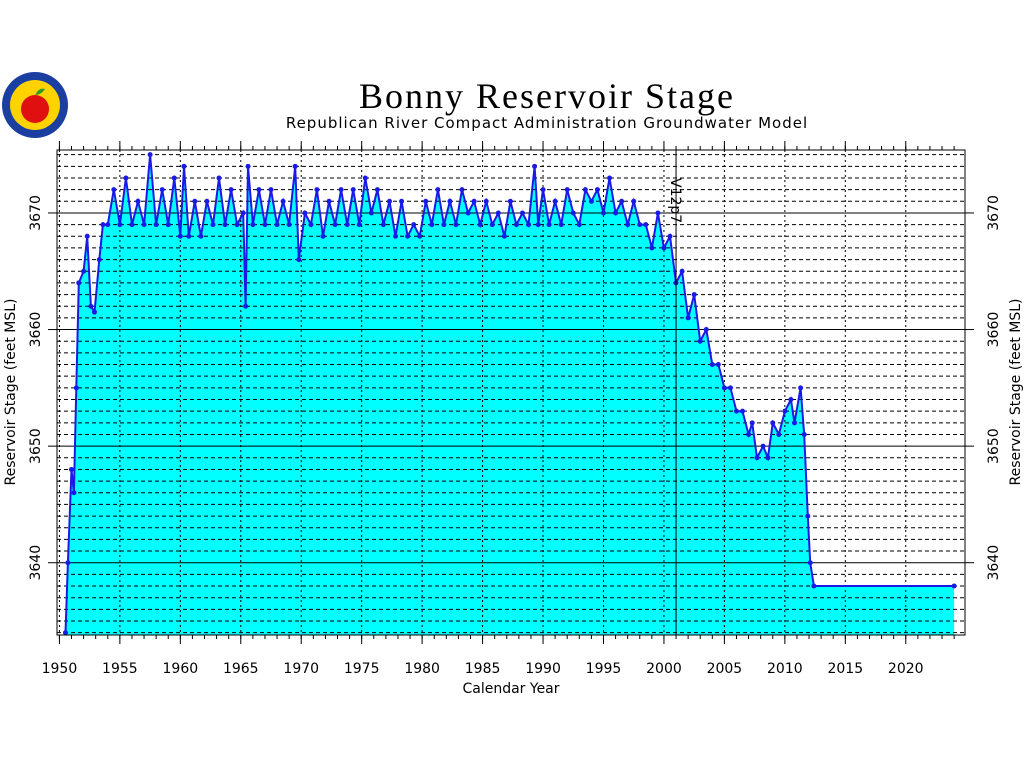  What do you see at coordinates (483, 669) in the screenshot?
I see `x-tick-label: 1985` at bounding box center [483, 669].